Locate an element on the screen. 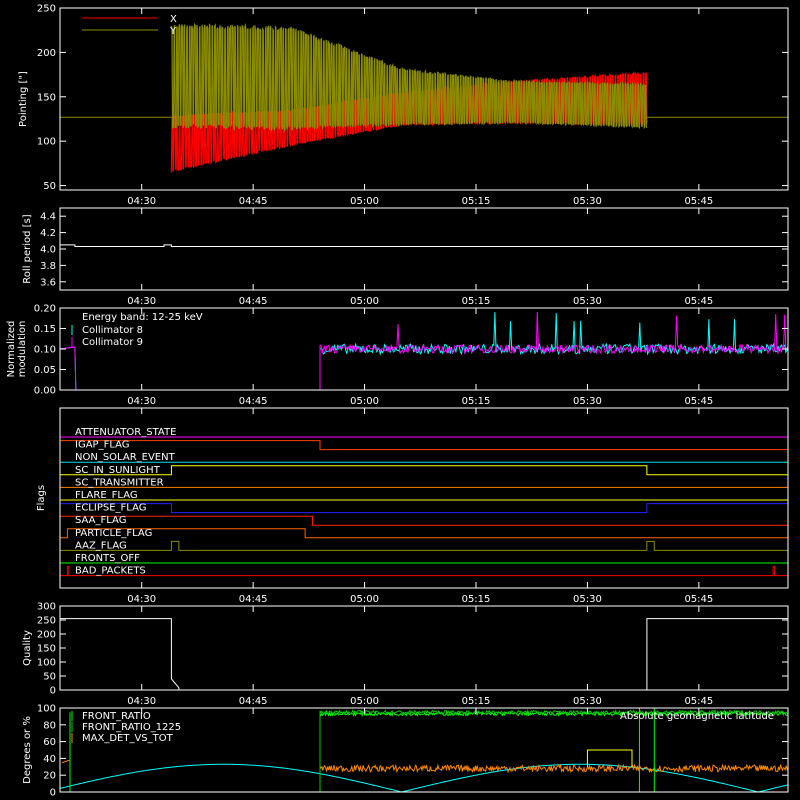  y-tick-label: 0.20 is located at coordinates (45, 309).